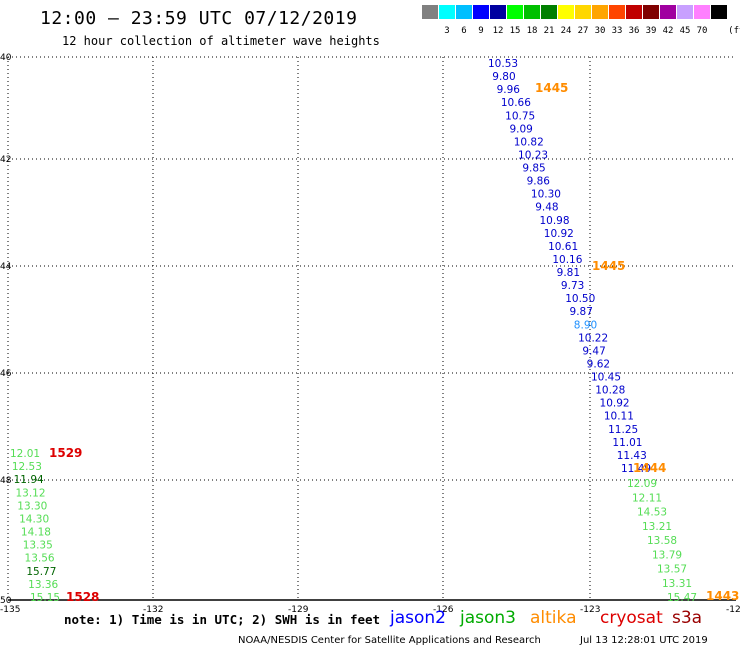 This screenshot has height=650, width=740. Describe the element at coordinates (533, 169) in the screenshot. I see `swh-label-east: 9.85` at that location.